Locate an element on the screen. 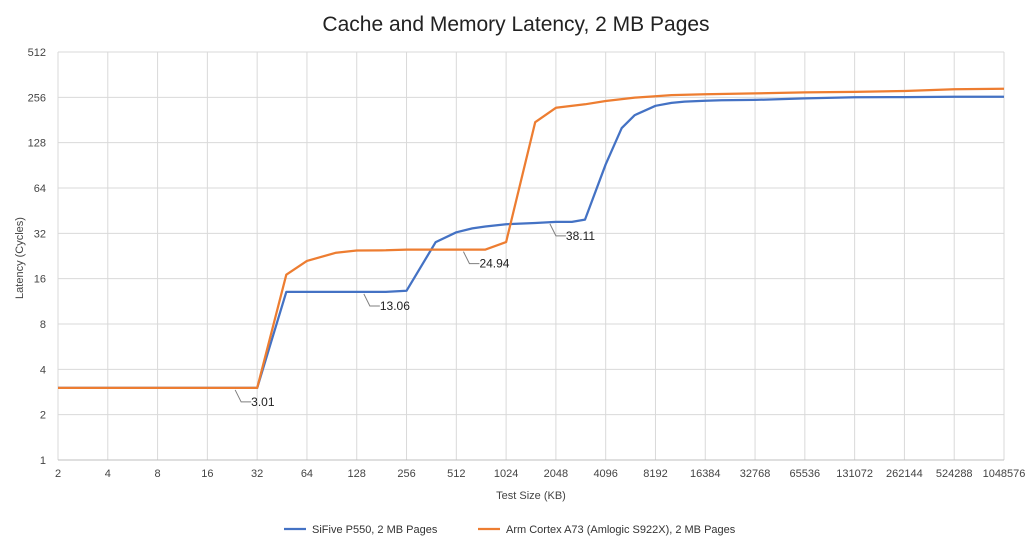  y-tick-label: 8 is located at coordinates (43, 325).